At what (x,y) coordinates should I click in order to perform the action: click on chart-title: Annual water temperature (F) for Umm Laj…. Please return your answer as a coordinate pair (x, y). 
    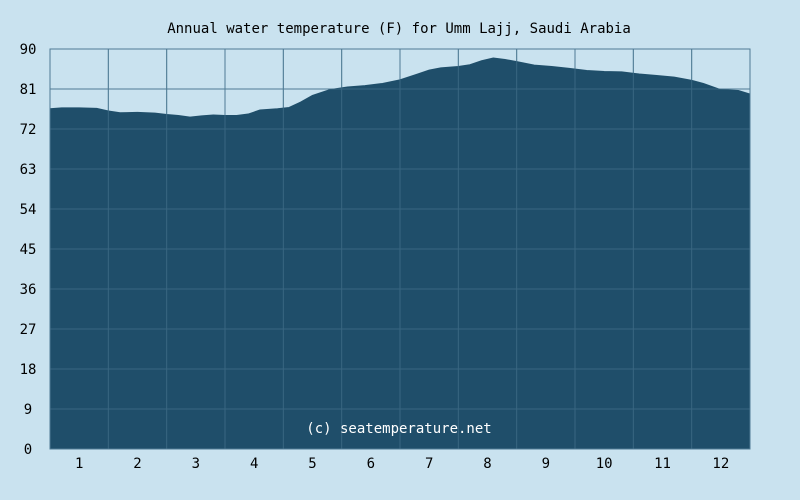
    Looking at the image, I should click on (399, 29).